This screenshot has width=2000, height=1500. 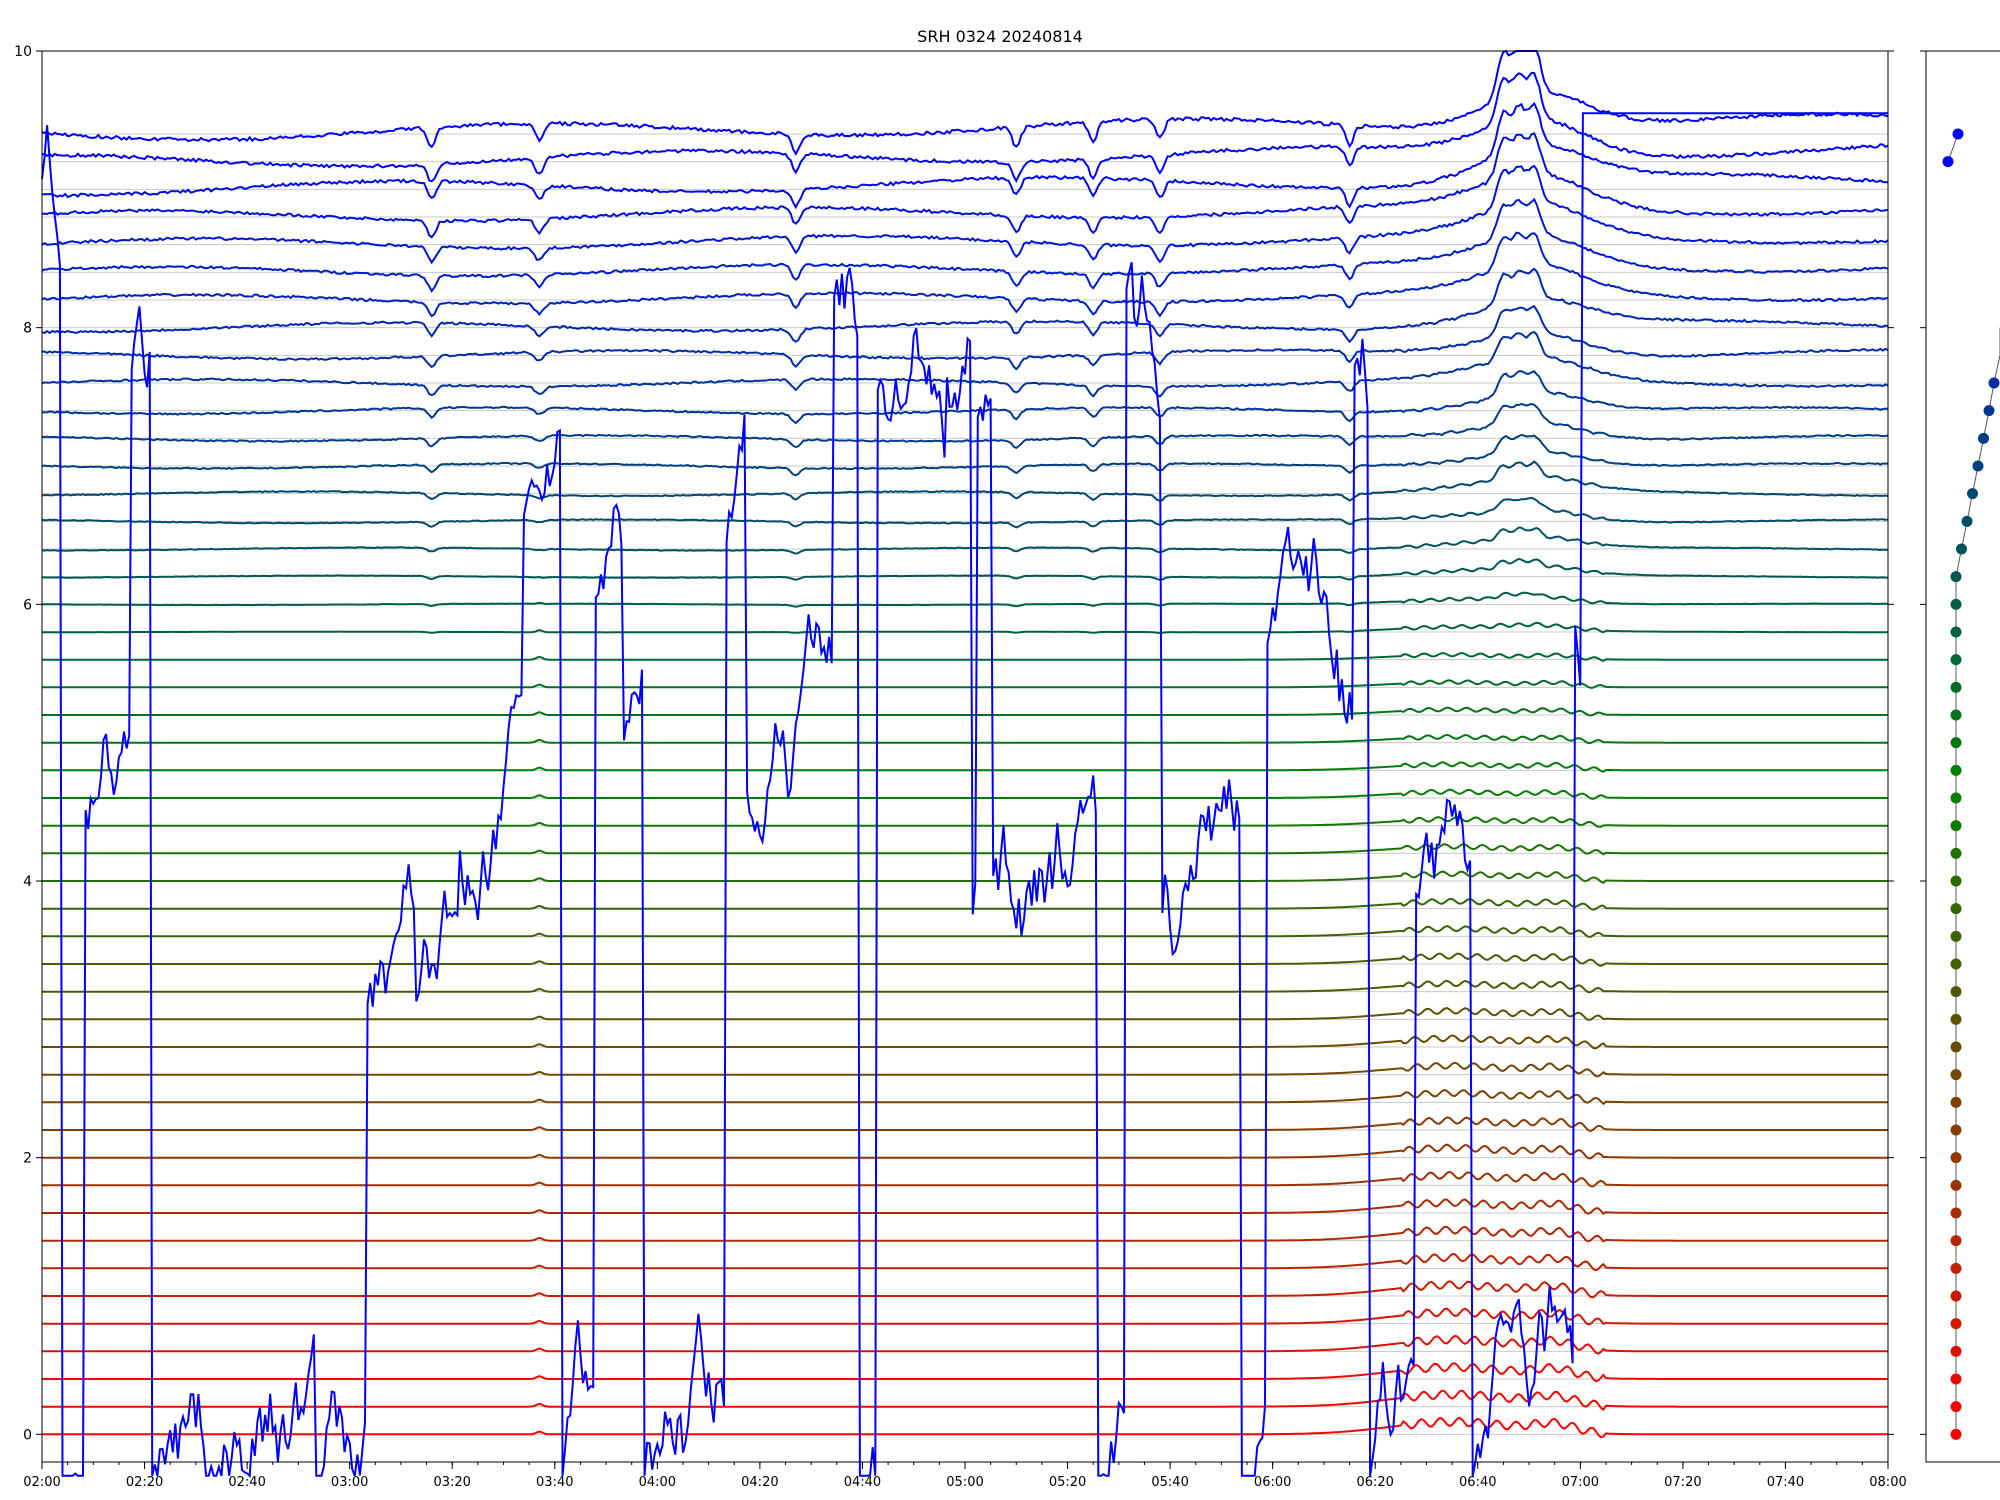 What do you see at coordinates (23, 52) in the screenshot?
I see `y-tick-label: 10` at bounding box center [23, 52].